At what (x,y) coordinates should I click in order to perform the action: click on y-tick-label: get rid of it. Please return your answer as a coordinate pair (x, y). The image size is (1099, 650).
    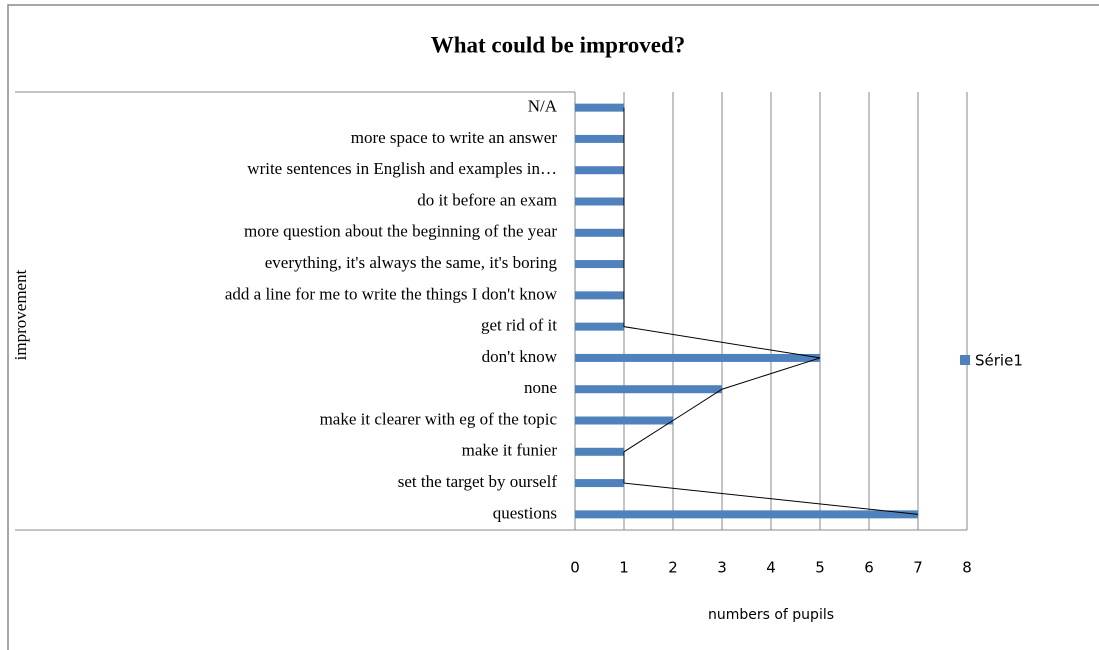
    Looking at the image, I should click on (519, 325).